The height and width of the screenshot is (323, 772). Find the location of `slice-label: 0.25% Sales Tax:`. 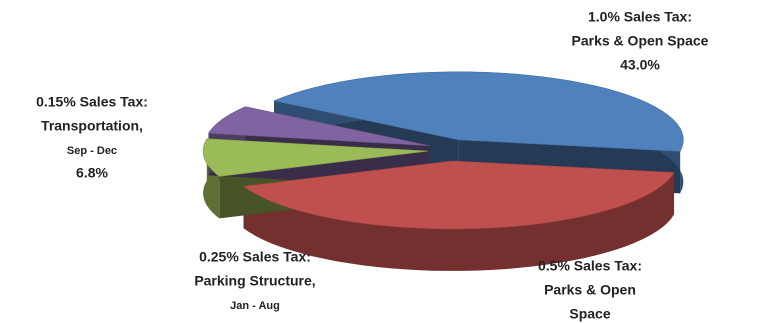

slice-label: 0.25% Sales Tax: is located at coordinates (255, 257).